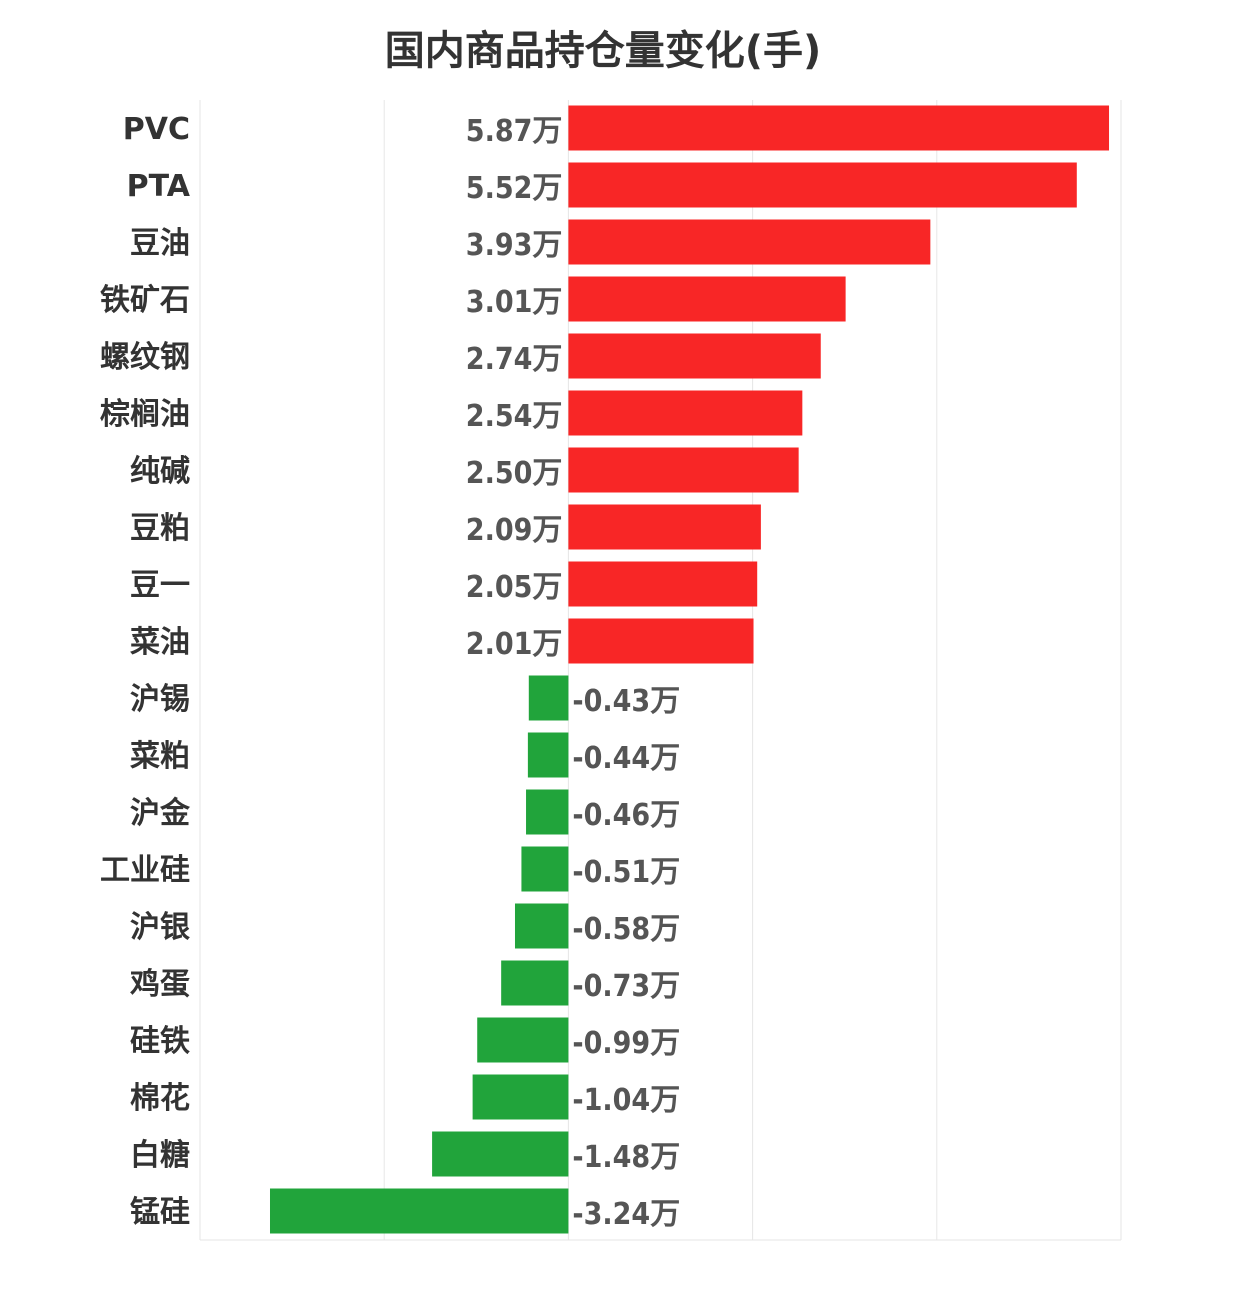 The width and height of the screenshot is (1246, 1300). I want to click on category-label: 沪锡, so click(160, 699).